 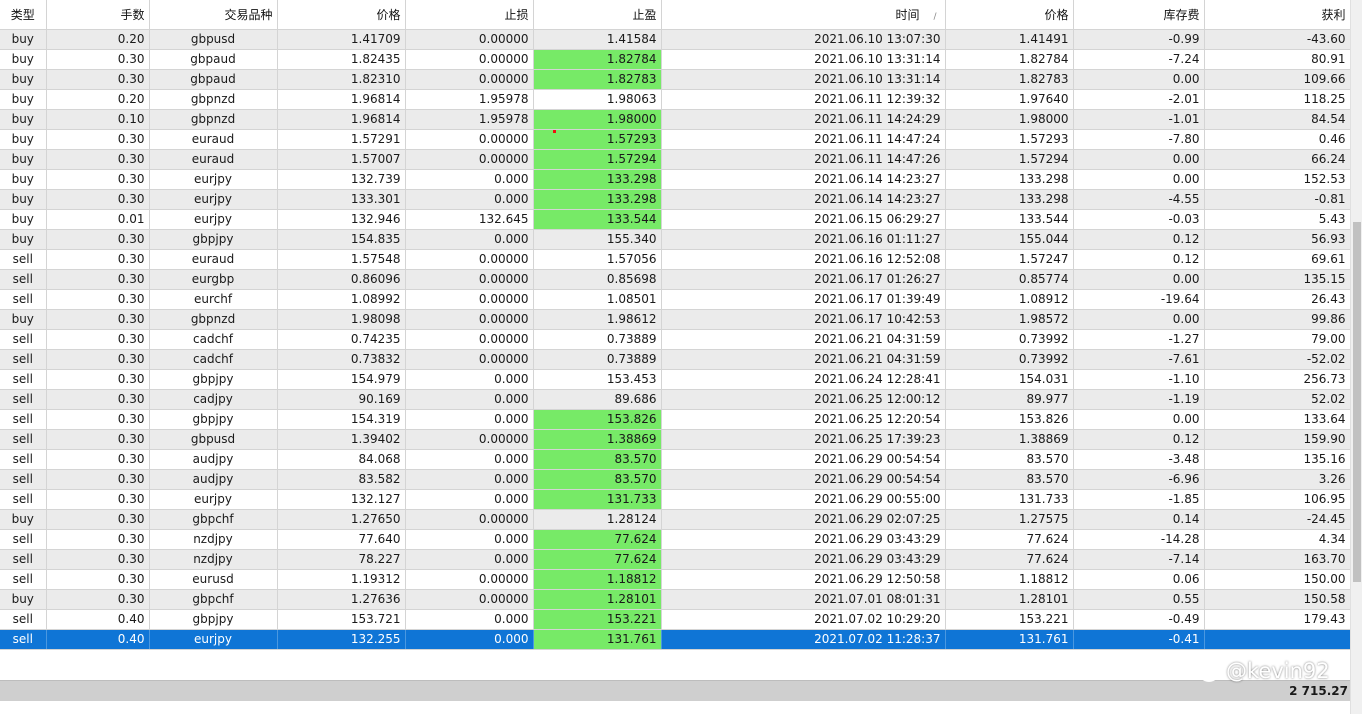 What do you see at coordinates (1277, 79) in the screenshot?
I see `cell-profit: 109.66` at bounding box center [1277, 79].